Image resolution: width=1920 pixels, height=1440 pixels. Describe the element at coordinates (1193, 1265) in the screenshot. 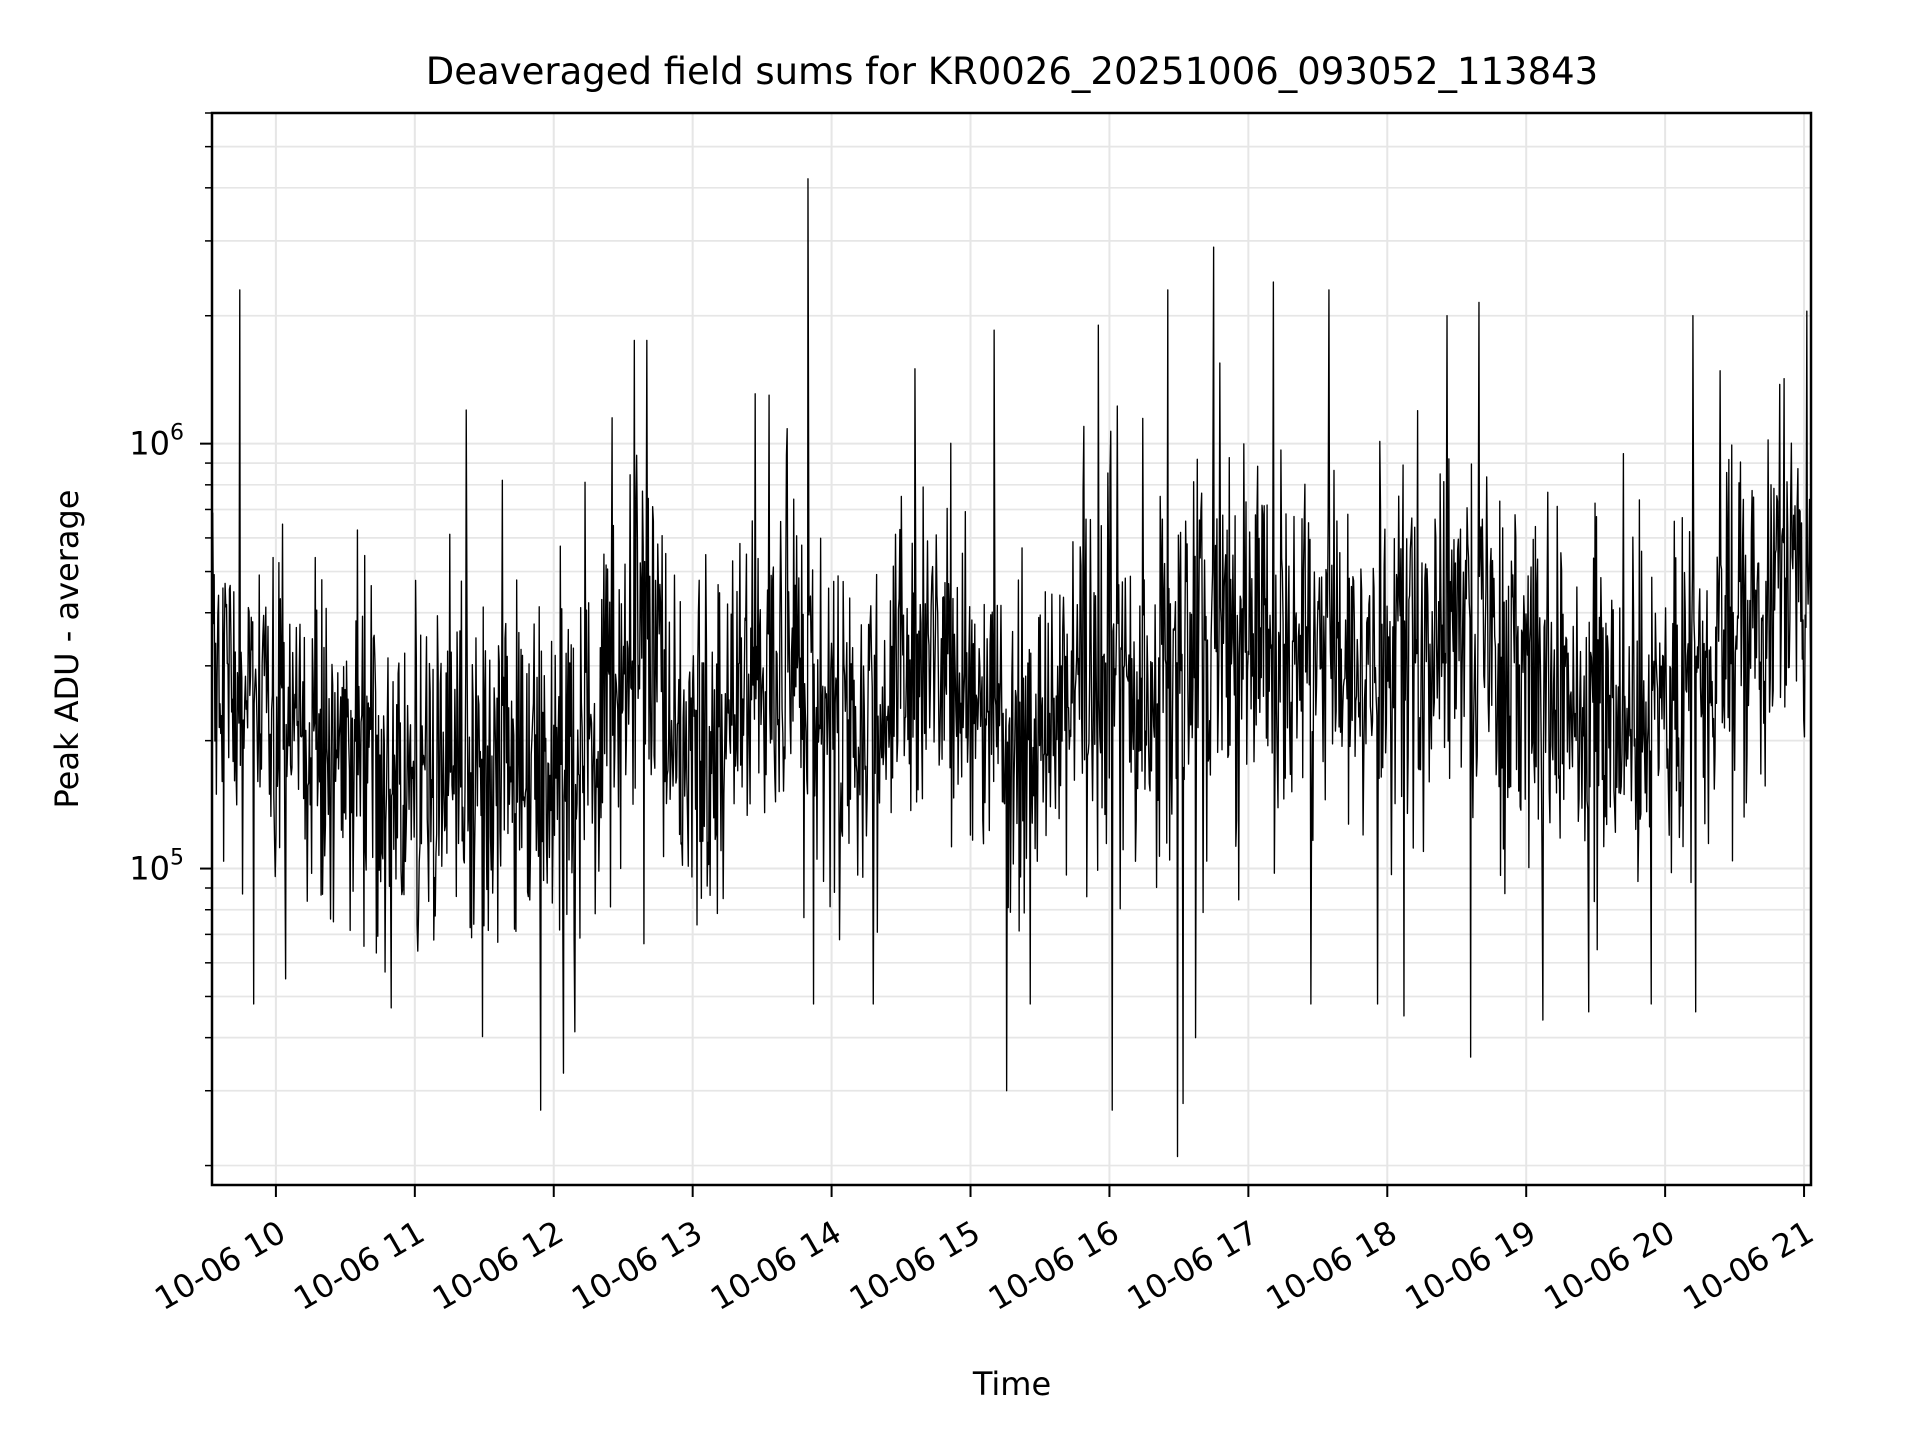

I see `x-tick-label-7: 10-06 17` at that location.